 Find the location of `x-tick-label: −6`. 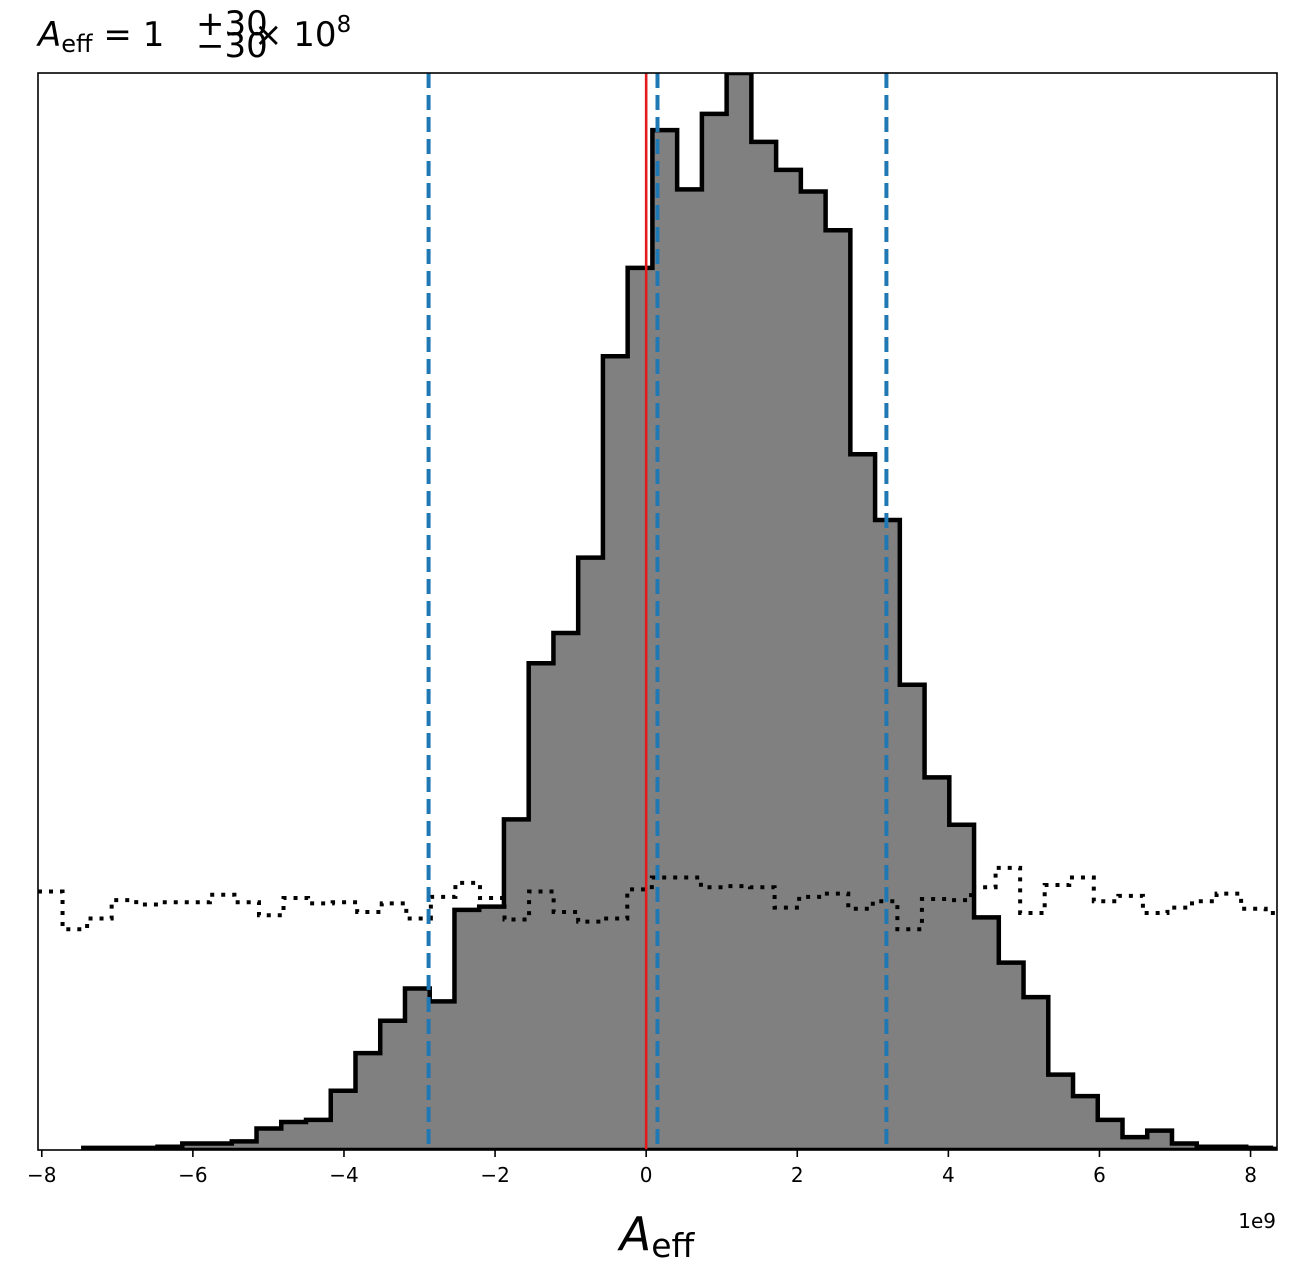

x-tick-label: −6 is located at coordinates (192, 1175).